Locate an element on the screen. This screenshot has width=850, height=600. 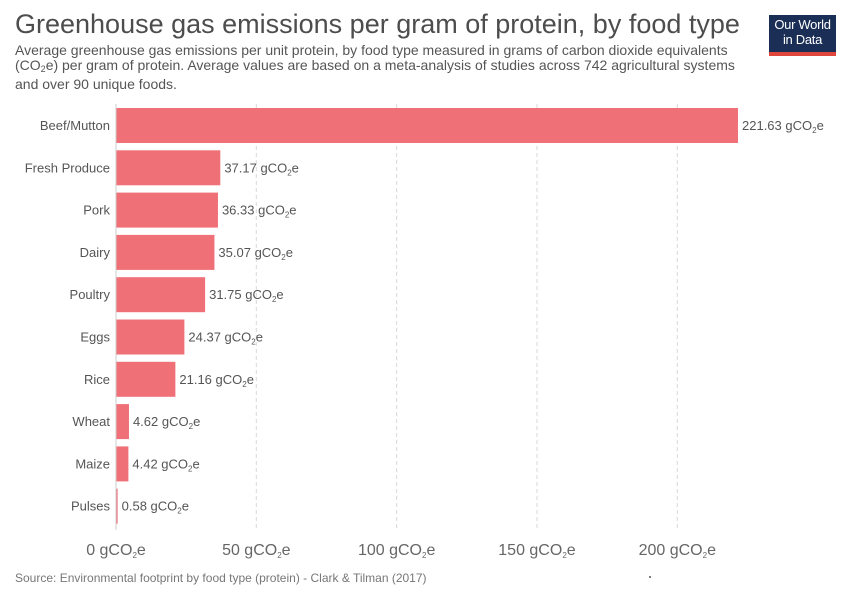
x-tick-label: 50 gCO2e is located at coordinates (256, 551).